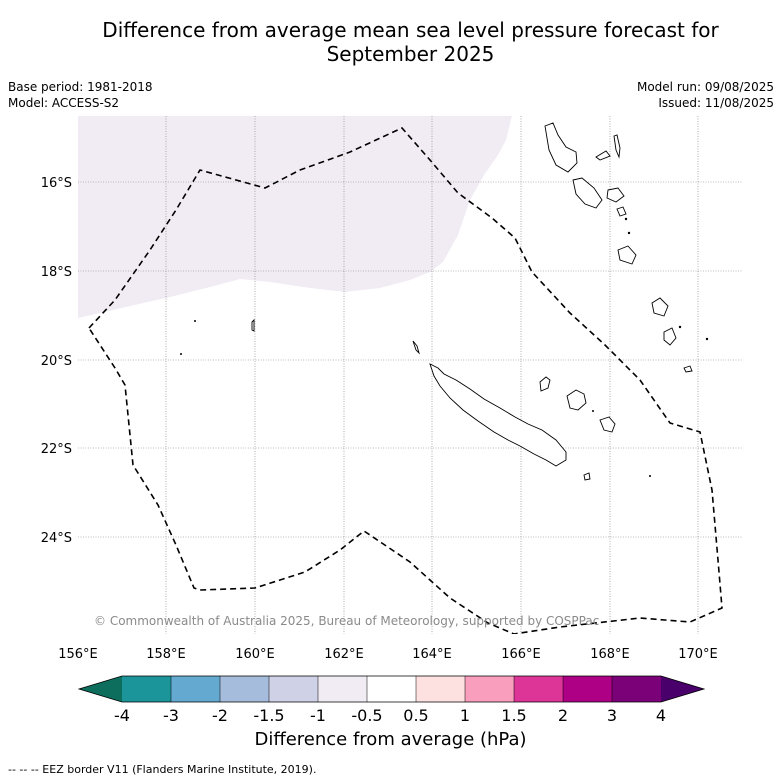 The image size is (781, 781). I want to click on belep-island, so click(416, 347).